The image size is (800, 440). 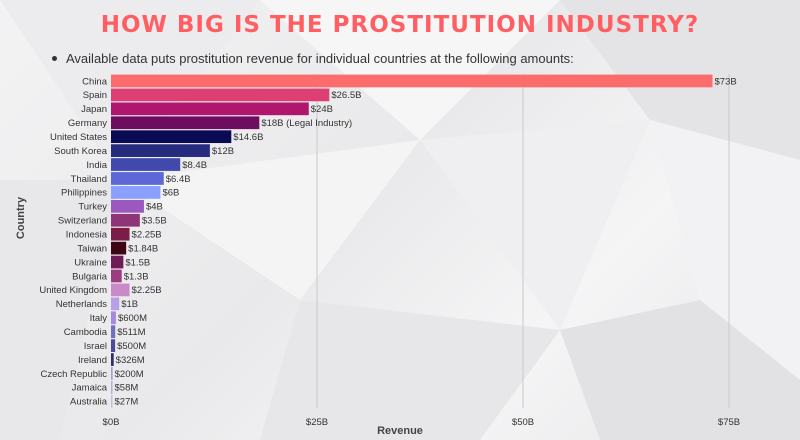 What do you see at coordinates (178, 179) in the screenshot?
I see `value-label: $6.4B` at bounding box center [178, 179].